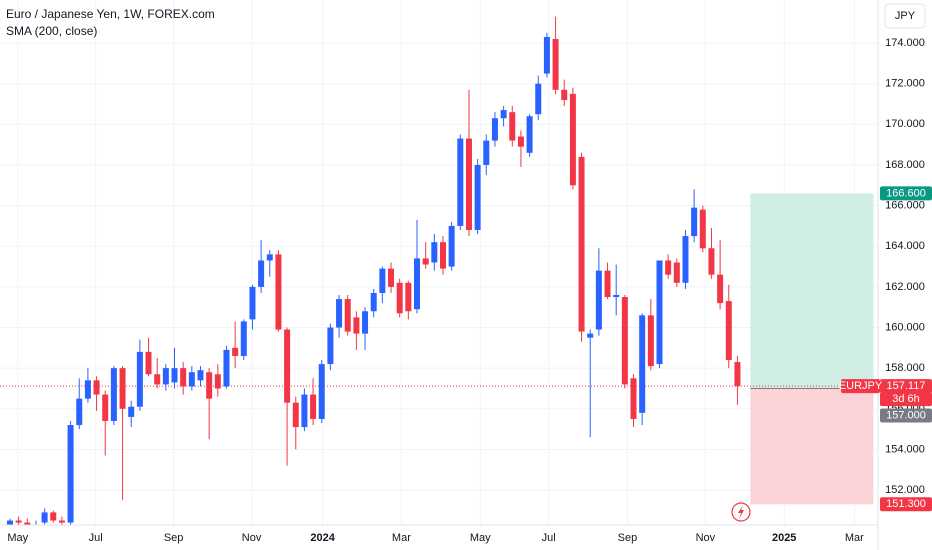 This screenshot has width=932, height=550. I want to click on x-tick-label: Jul, so click(549, 538).